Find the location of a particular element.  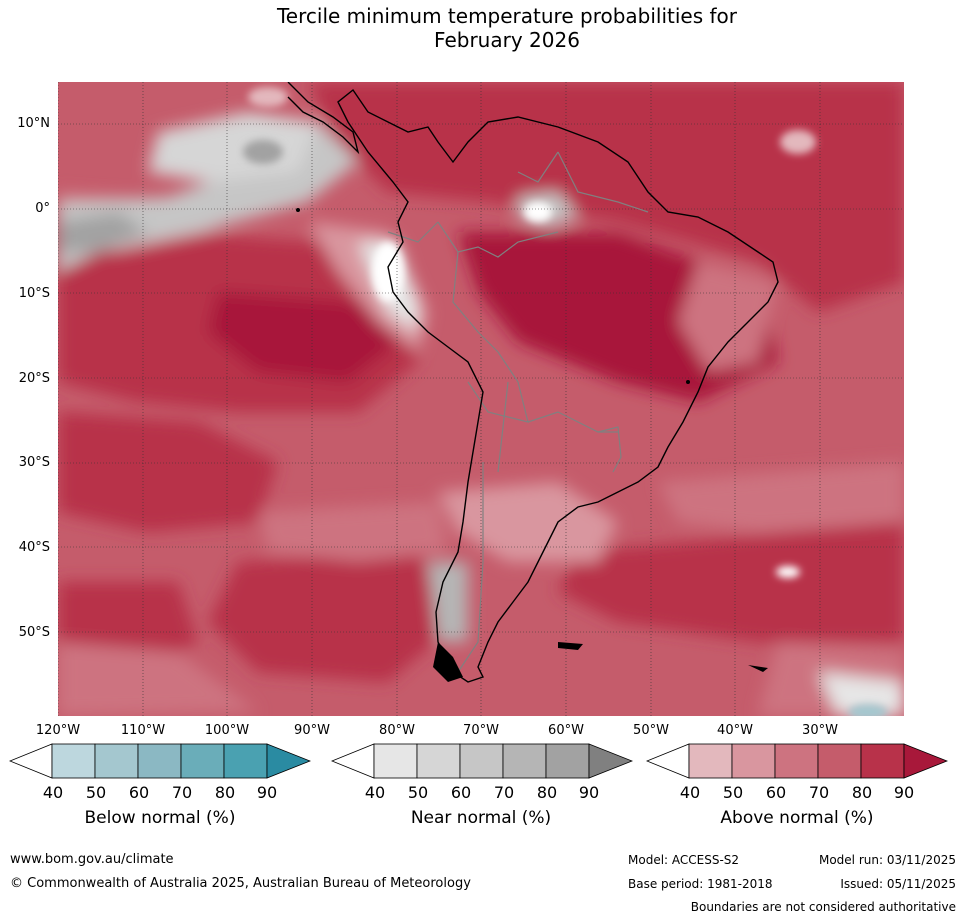

lon-label: 80°W is located at coordinates (397, 730).